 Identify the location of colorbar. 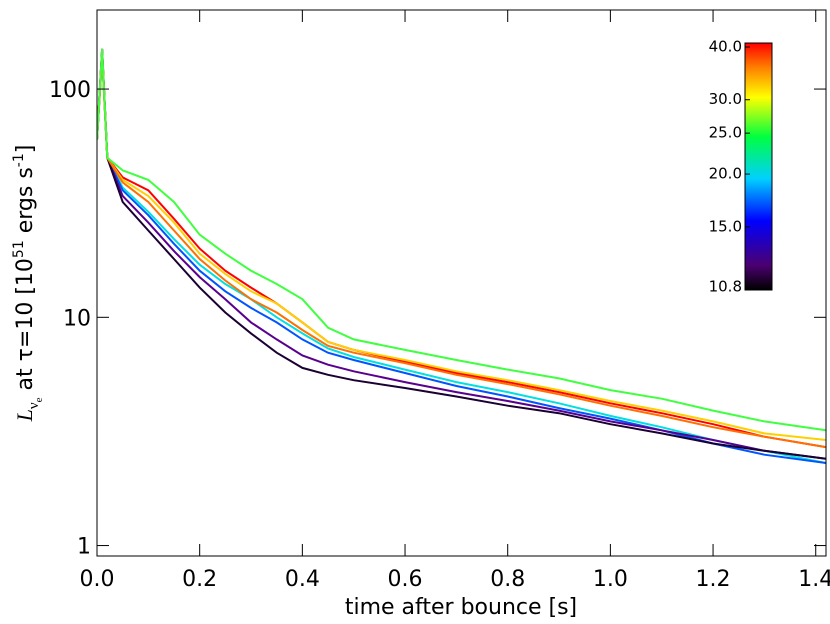
(758, 166).